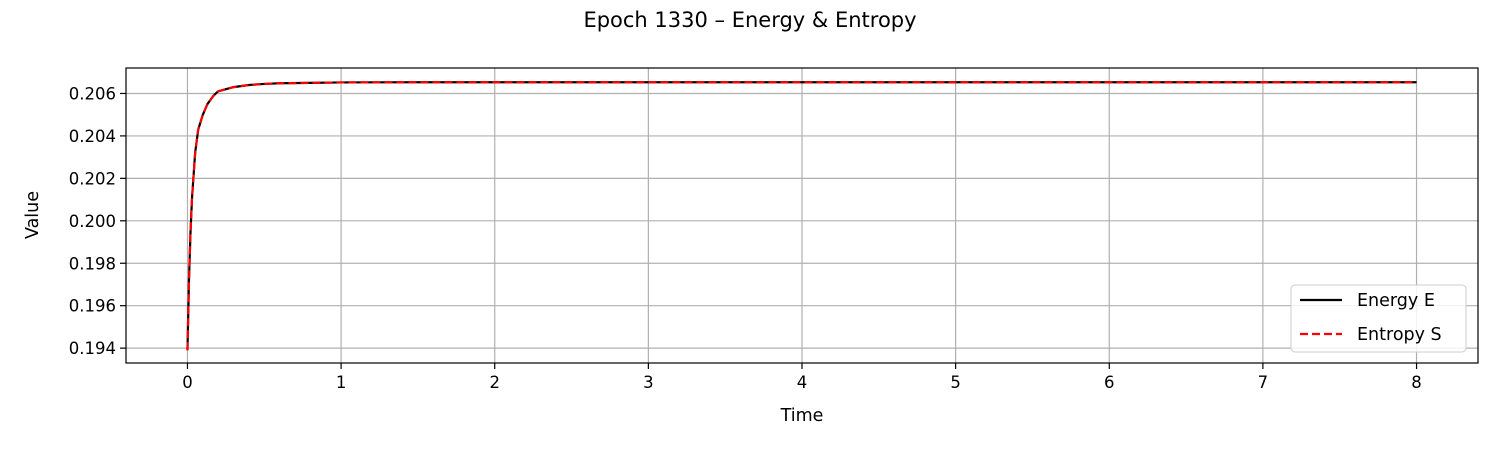 The width and height of the screenshot is (1500, 450). Describe the element at coordinates (1263, 382) in the screenshot. I see `x-tick-label: 7` at that location.